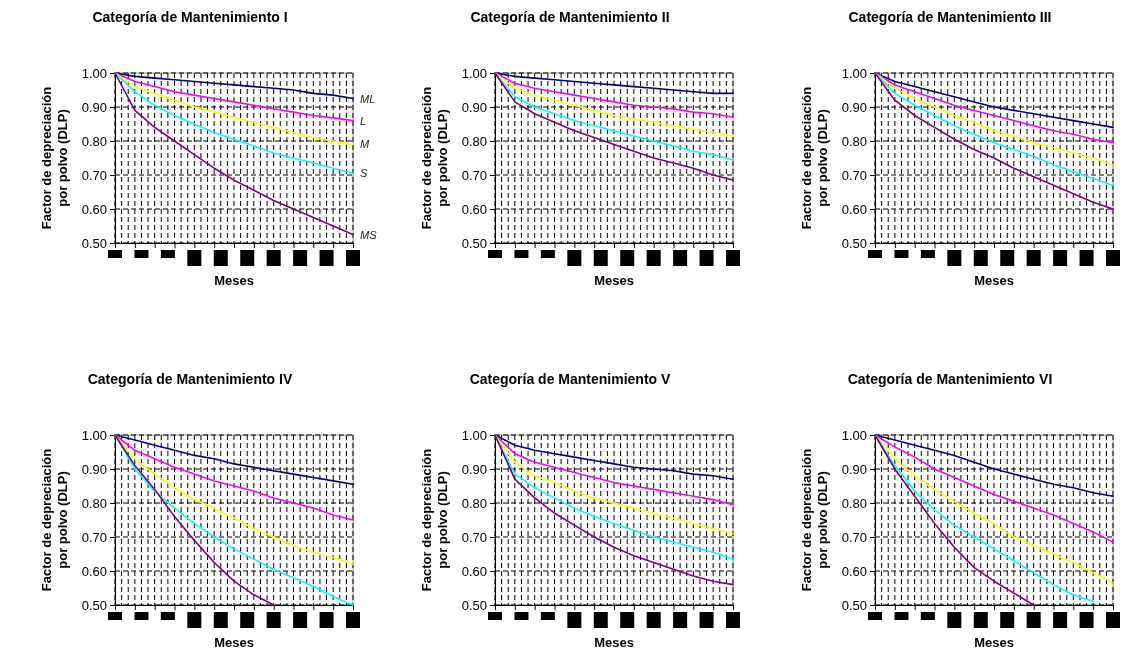  What do you see at coordinates (369, 234) in the screenshot?
I see `series-label: MS` at bounding box center [369, 234].